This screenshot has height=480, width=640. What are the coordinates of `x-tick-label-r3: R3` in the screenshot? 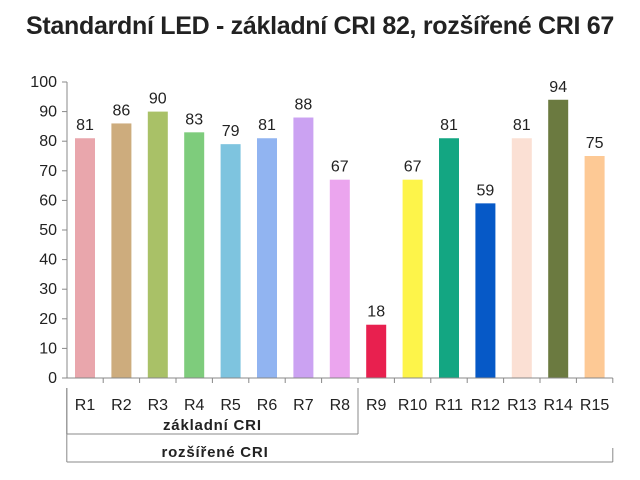 It's located at (158, 405).